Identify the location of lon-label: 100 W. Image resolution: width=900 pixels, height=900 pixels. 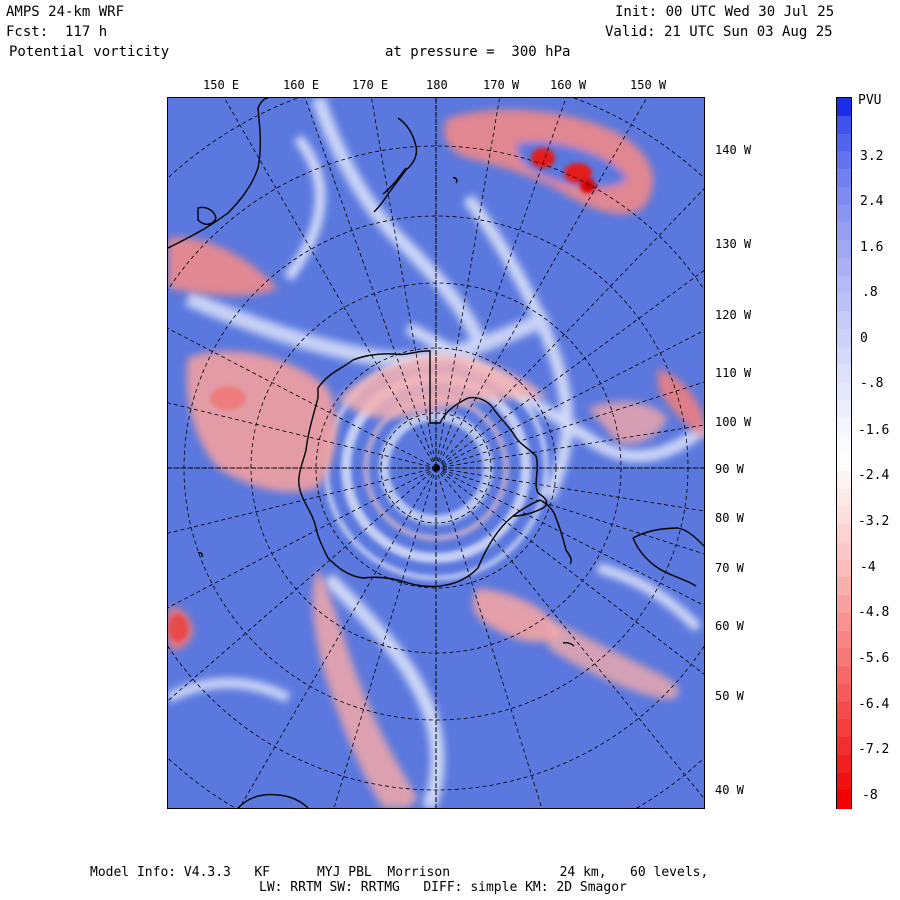
(733, 422).